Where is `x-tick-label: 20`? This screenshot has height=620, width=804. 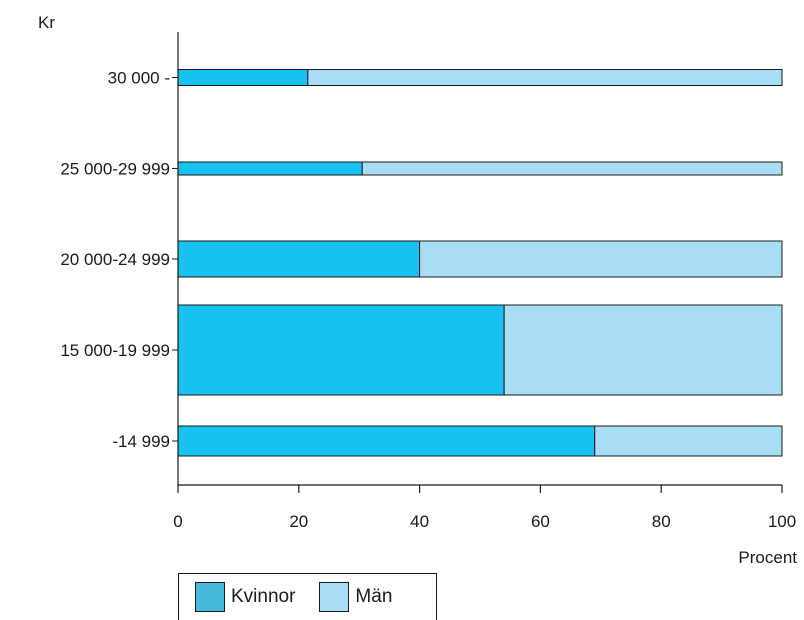
x-tick-label: 20 is located at coordinates (298, 521).